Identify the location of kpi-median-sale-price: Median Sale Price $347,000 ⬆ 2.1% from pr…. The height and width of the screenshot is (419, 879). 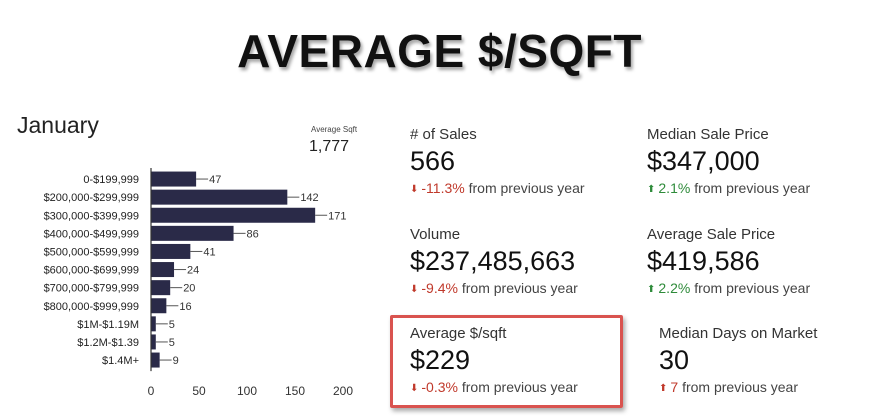
(728, 161).